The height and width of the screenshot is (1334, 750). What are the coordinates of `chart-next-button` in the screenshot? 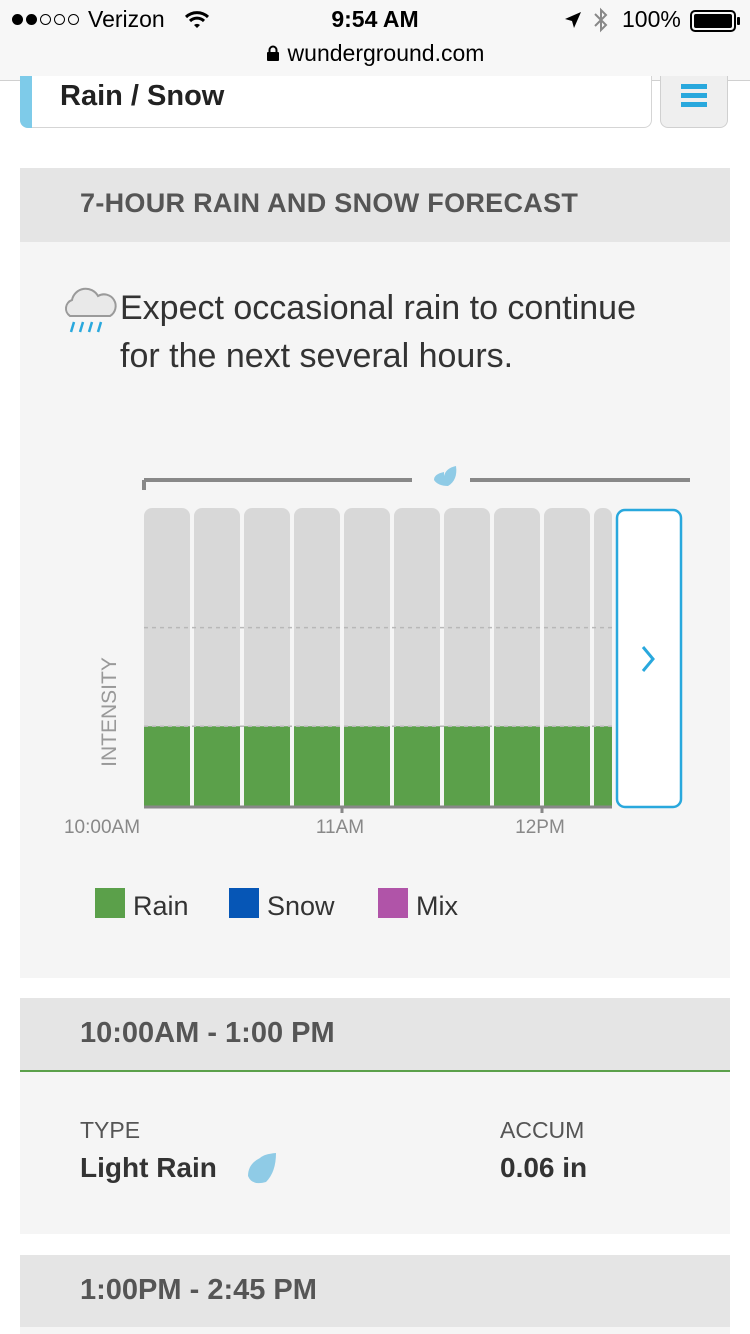 It's located at (649, 658).